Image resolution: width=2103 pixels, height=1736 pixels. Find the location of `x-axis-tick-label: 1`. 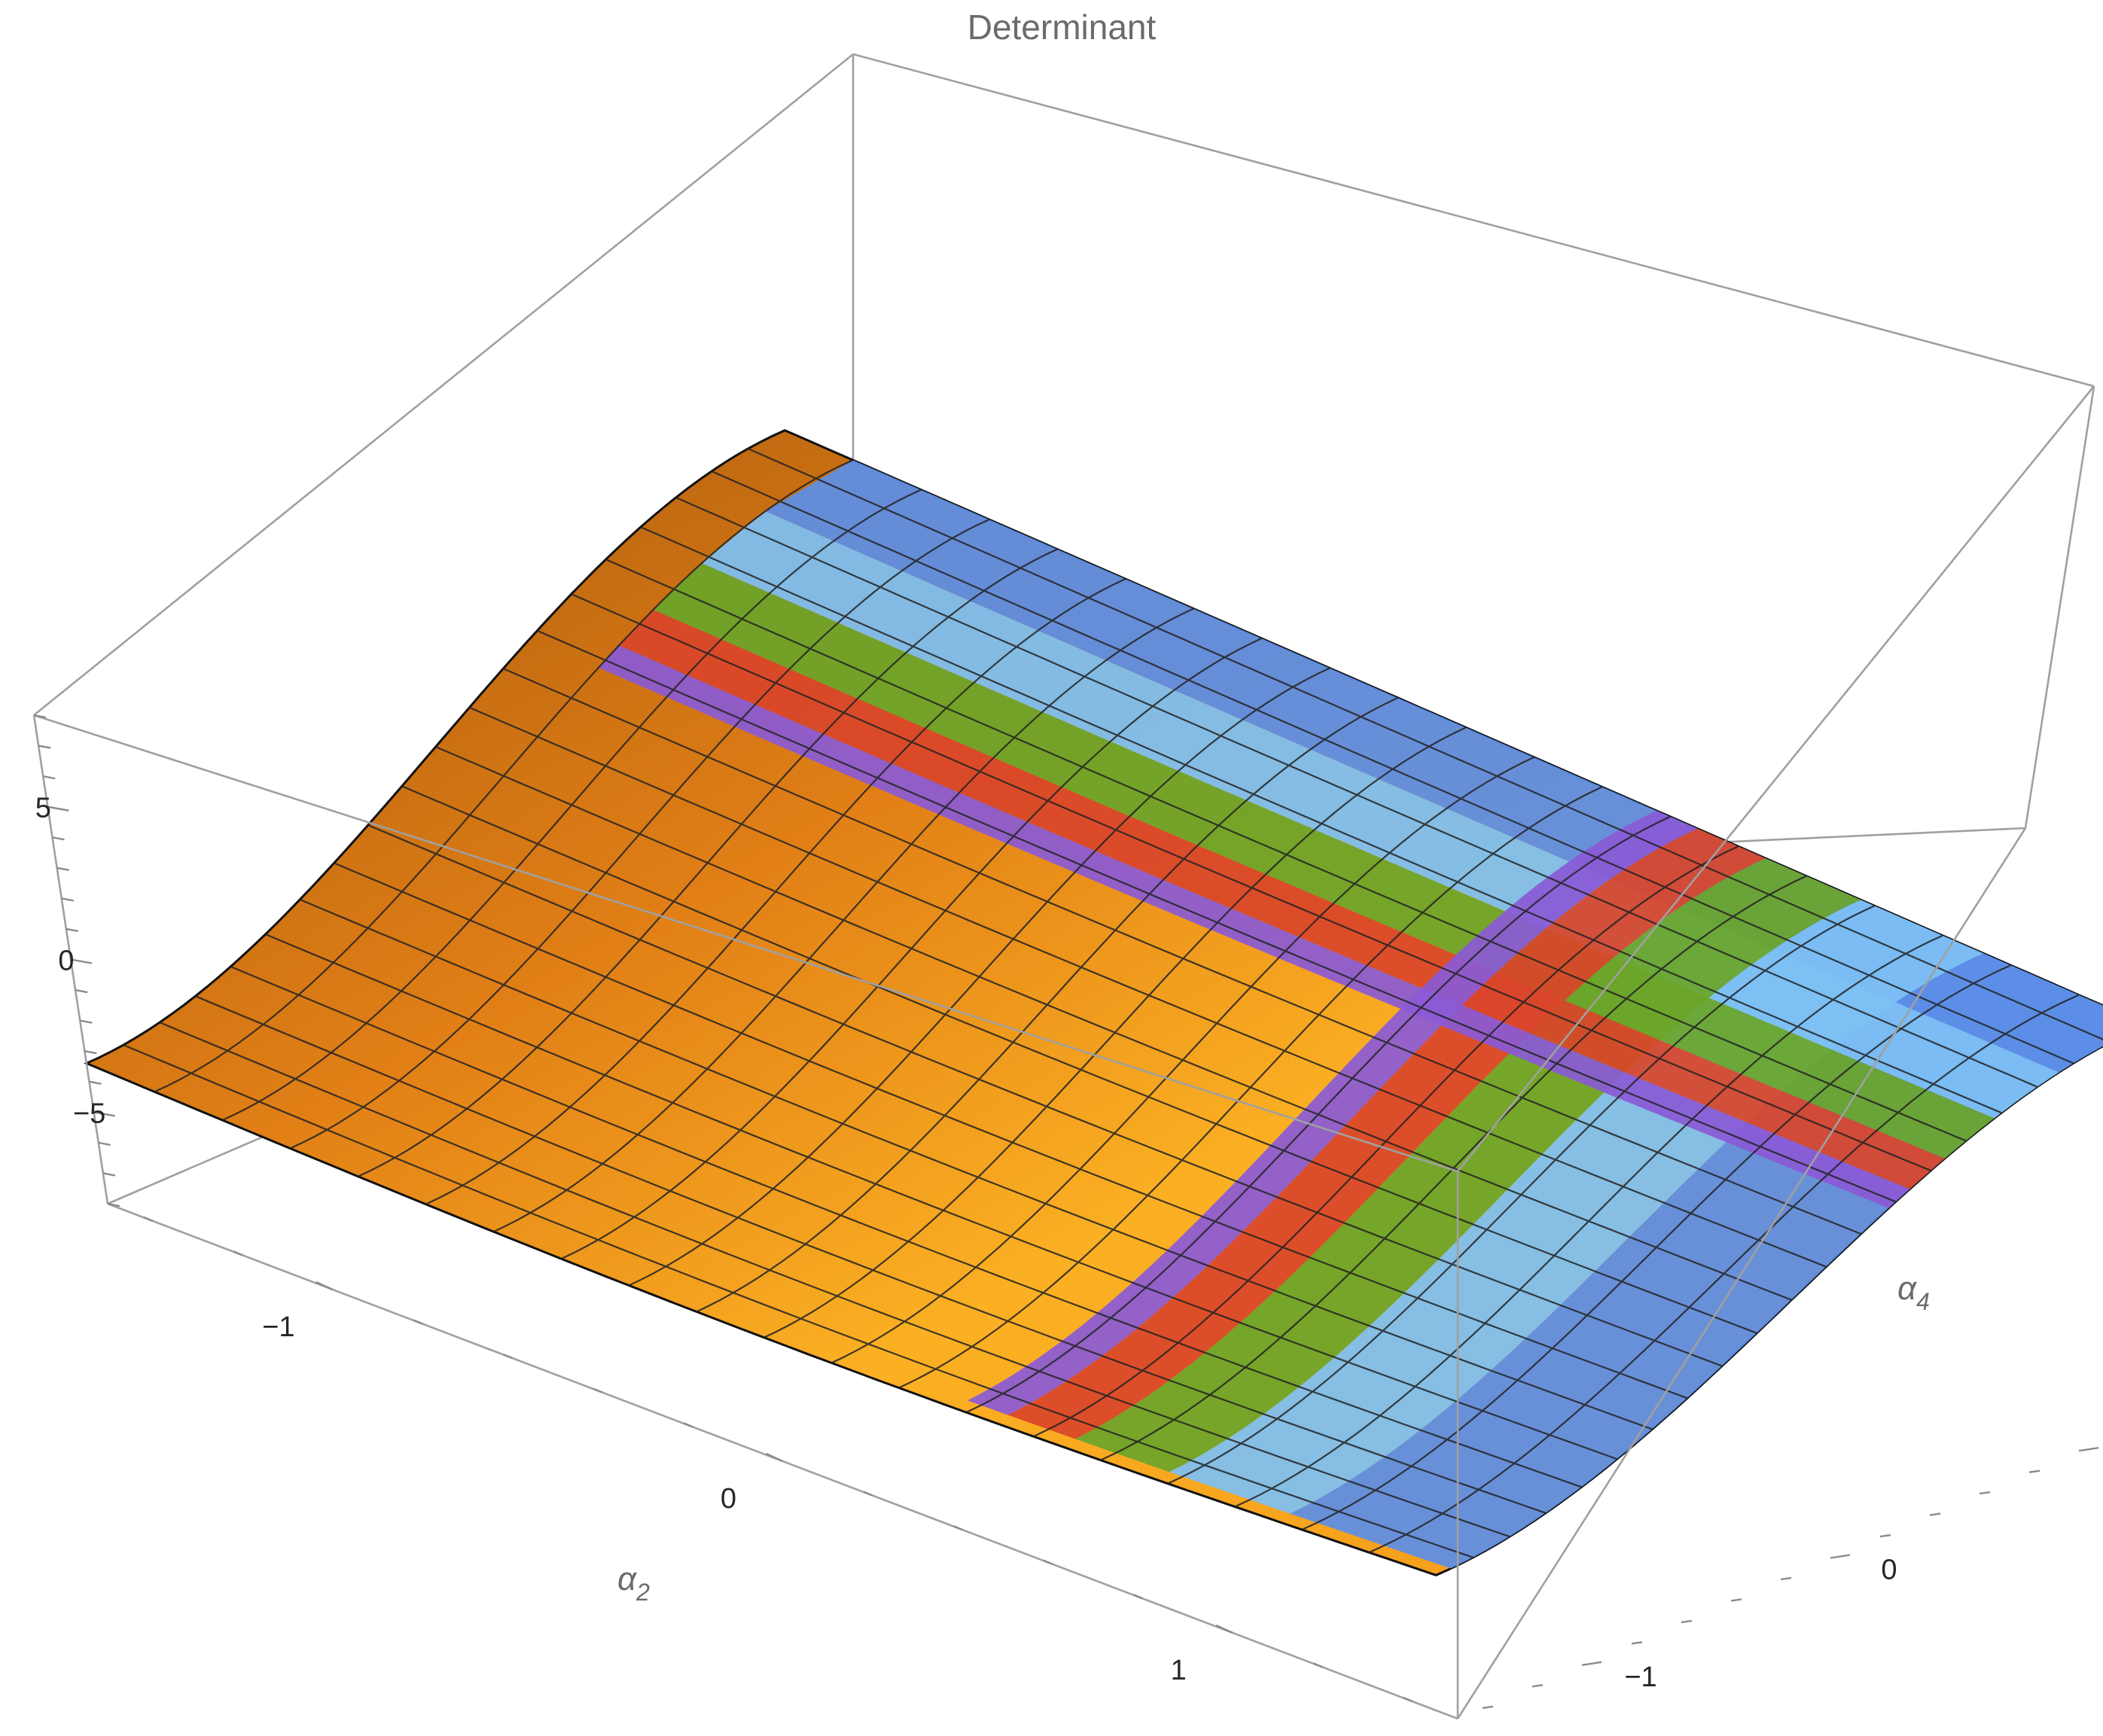

x-axis-tick-label: 1 is located at coordinates (1179, 1670).